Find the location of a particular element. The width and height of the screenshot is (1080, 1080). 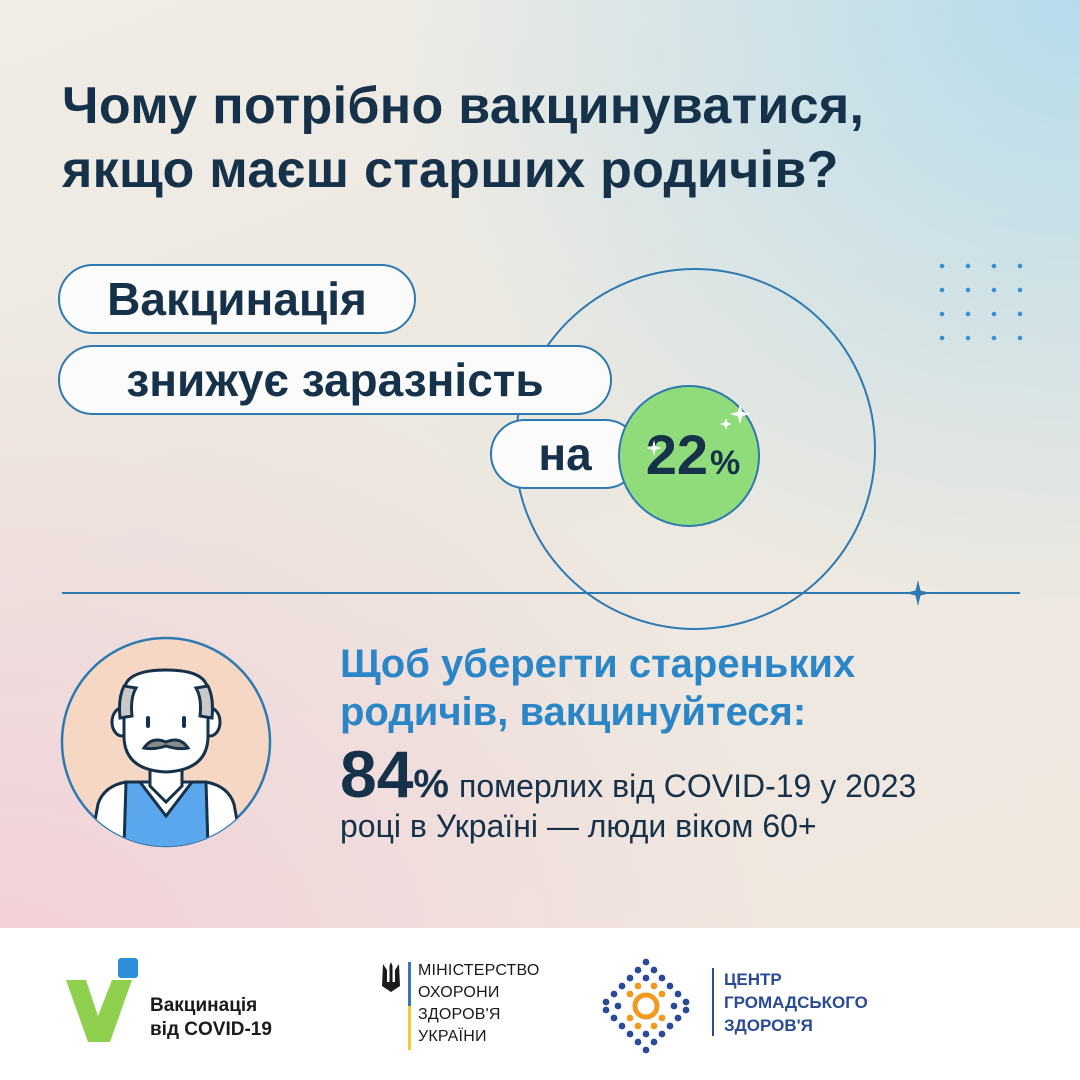

ministry-line-1: МІНІСТЕРСТВО is located at coordinates (479, 970).